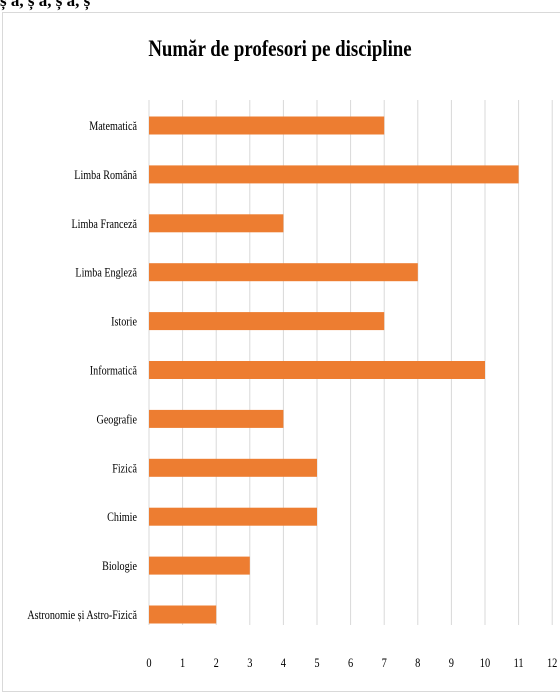 The height and width of the screenshot is (692, 560). I want to click on category-label: Limba Franceză, so click(104, 224).